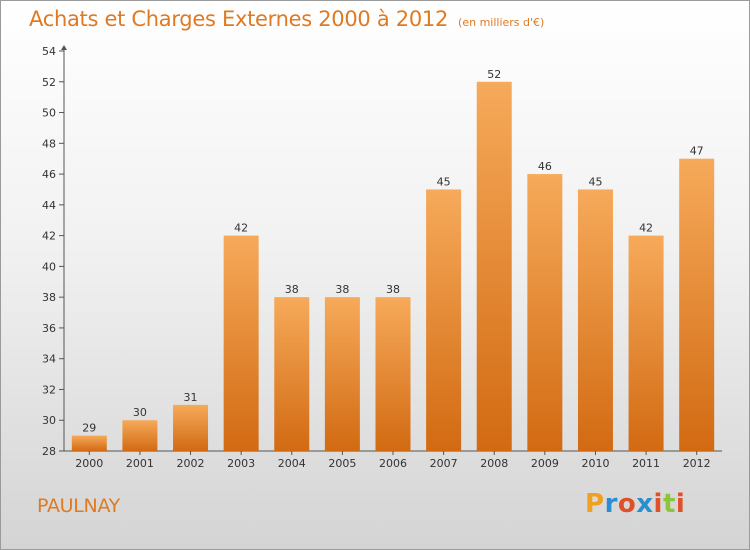 The width and height of the screenshot is (750, 550). I want to click on x-tick-label: 2011, so click(646, 463).